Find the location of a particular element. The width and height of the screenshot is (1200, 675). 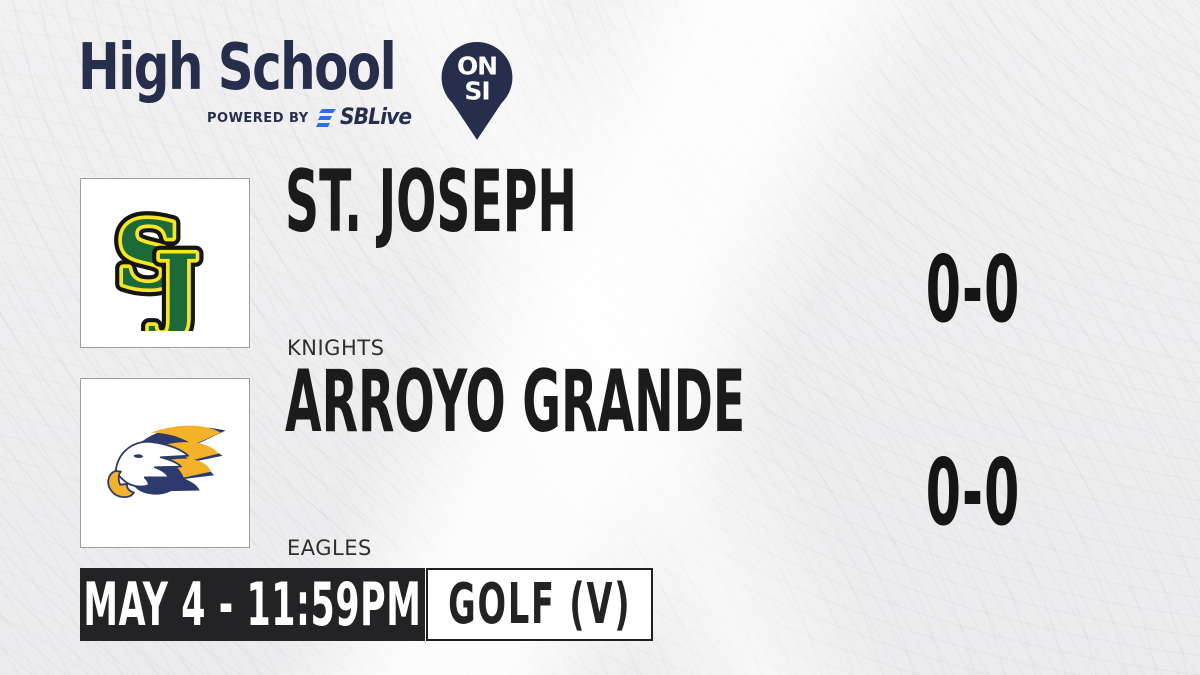

team1-mascot: KNIGHTS is located at coordinates (336, 348).